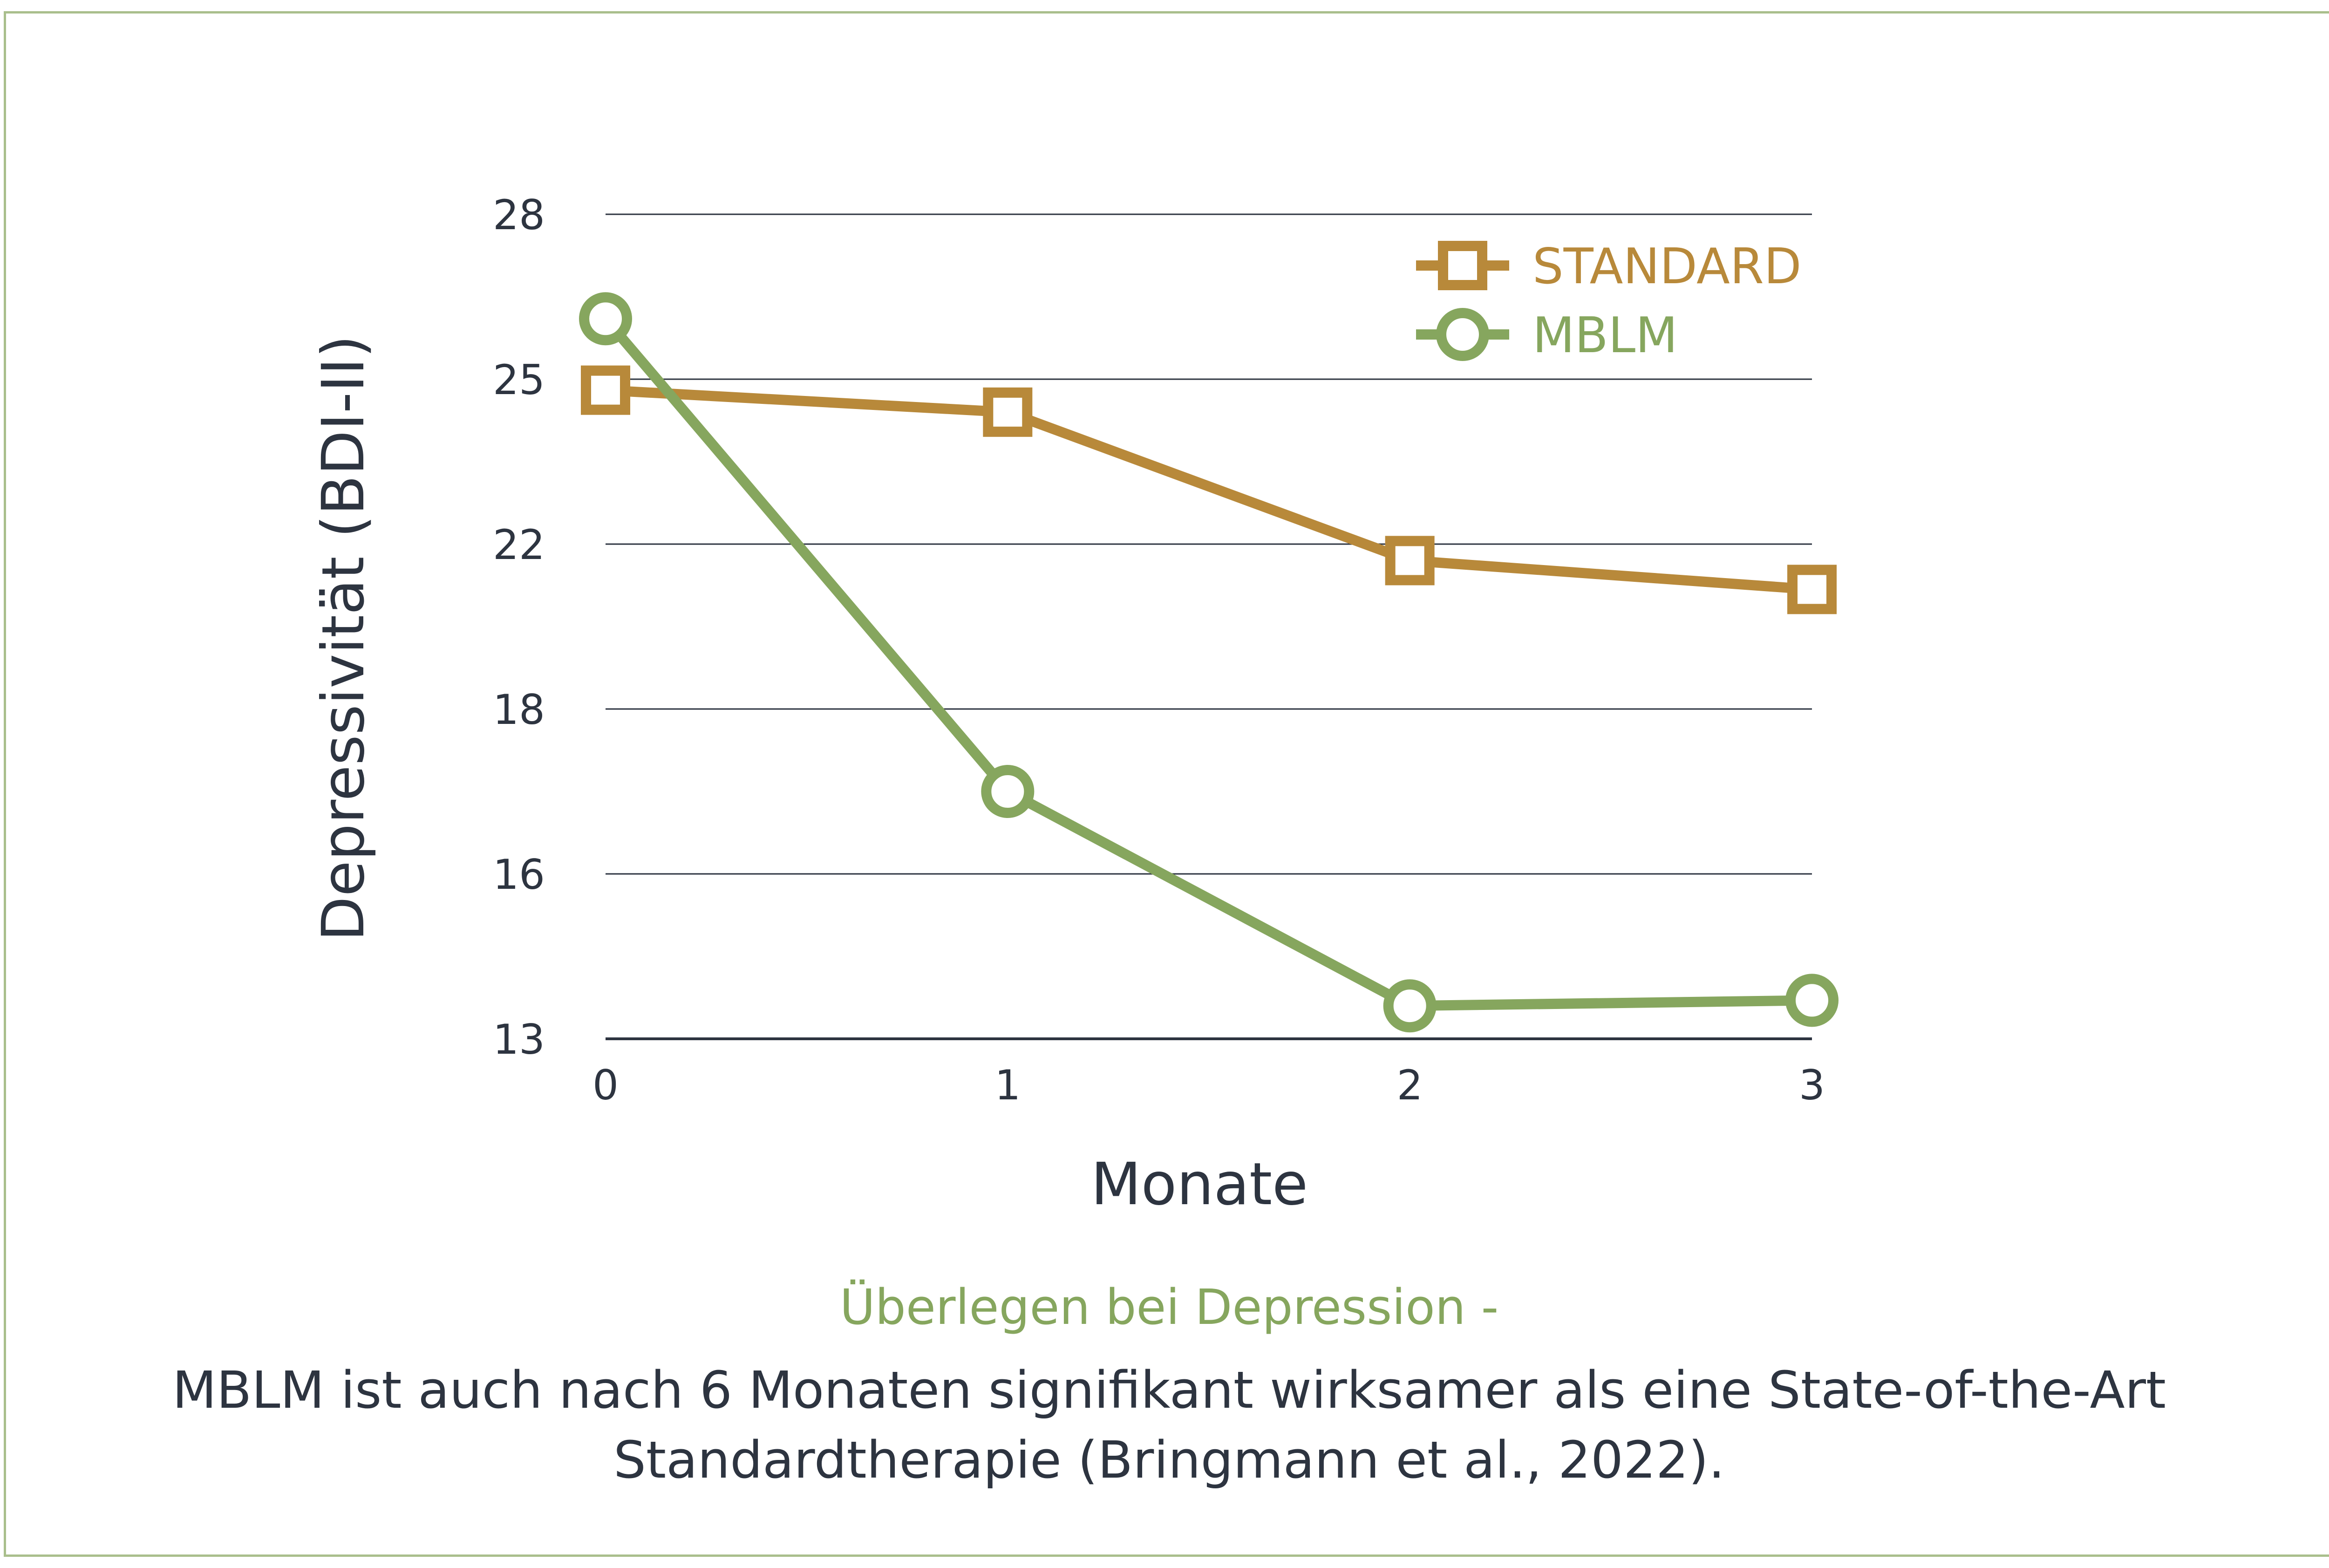 The image size is (2329, 1568). I want to click on series-line-standard, so click(1208, 490).